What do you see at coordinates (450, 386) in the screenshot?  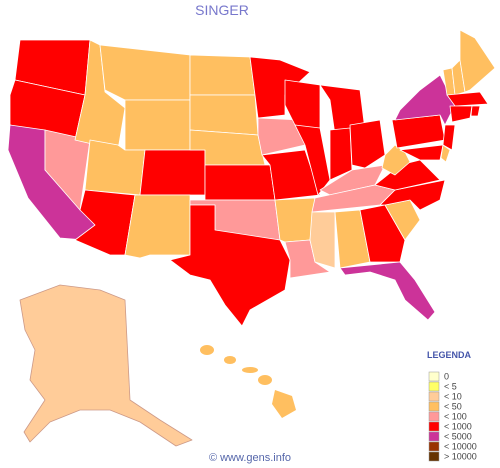 I see `legend-label: < 5` at bounding box center [450, 386].